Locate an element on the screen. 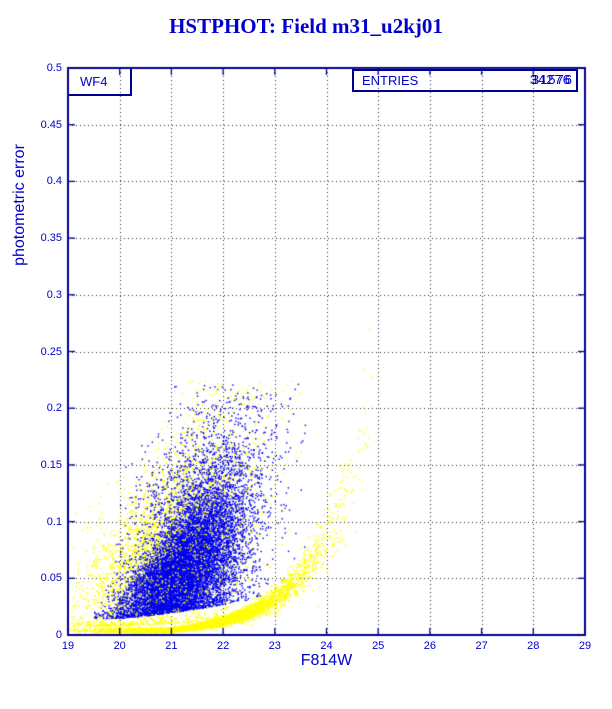 This screenshot has width=612, height=709. x-tick-label: 23 is located at coordinates (274, 646).